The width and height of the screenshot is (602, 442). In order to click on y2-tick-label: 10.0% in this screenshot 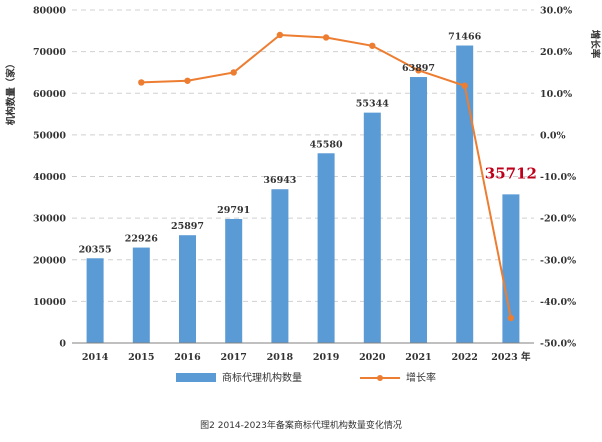, I will do `click(556, 94)`.